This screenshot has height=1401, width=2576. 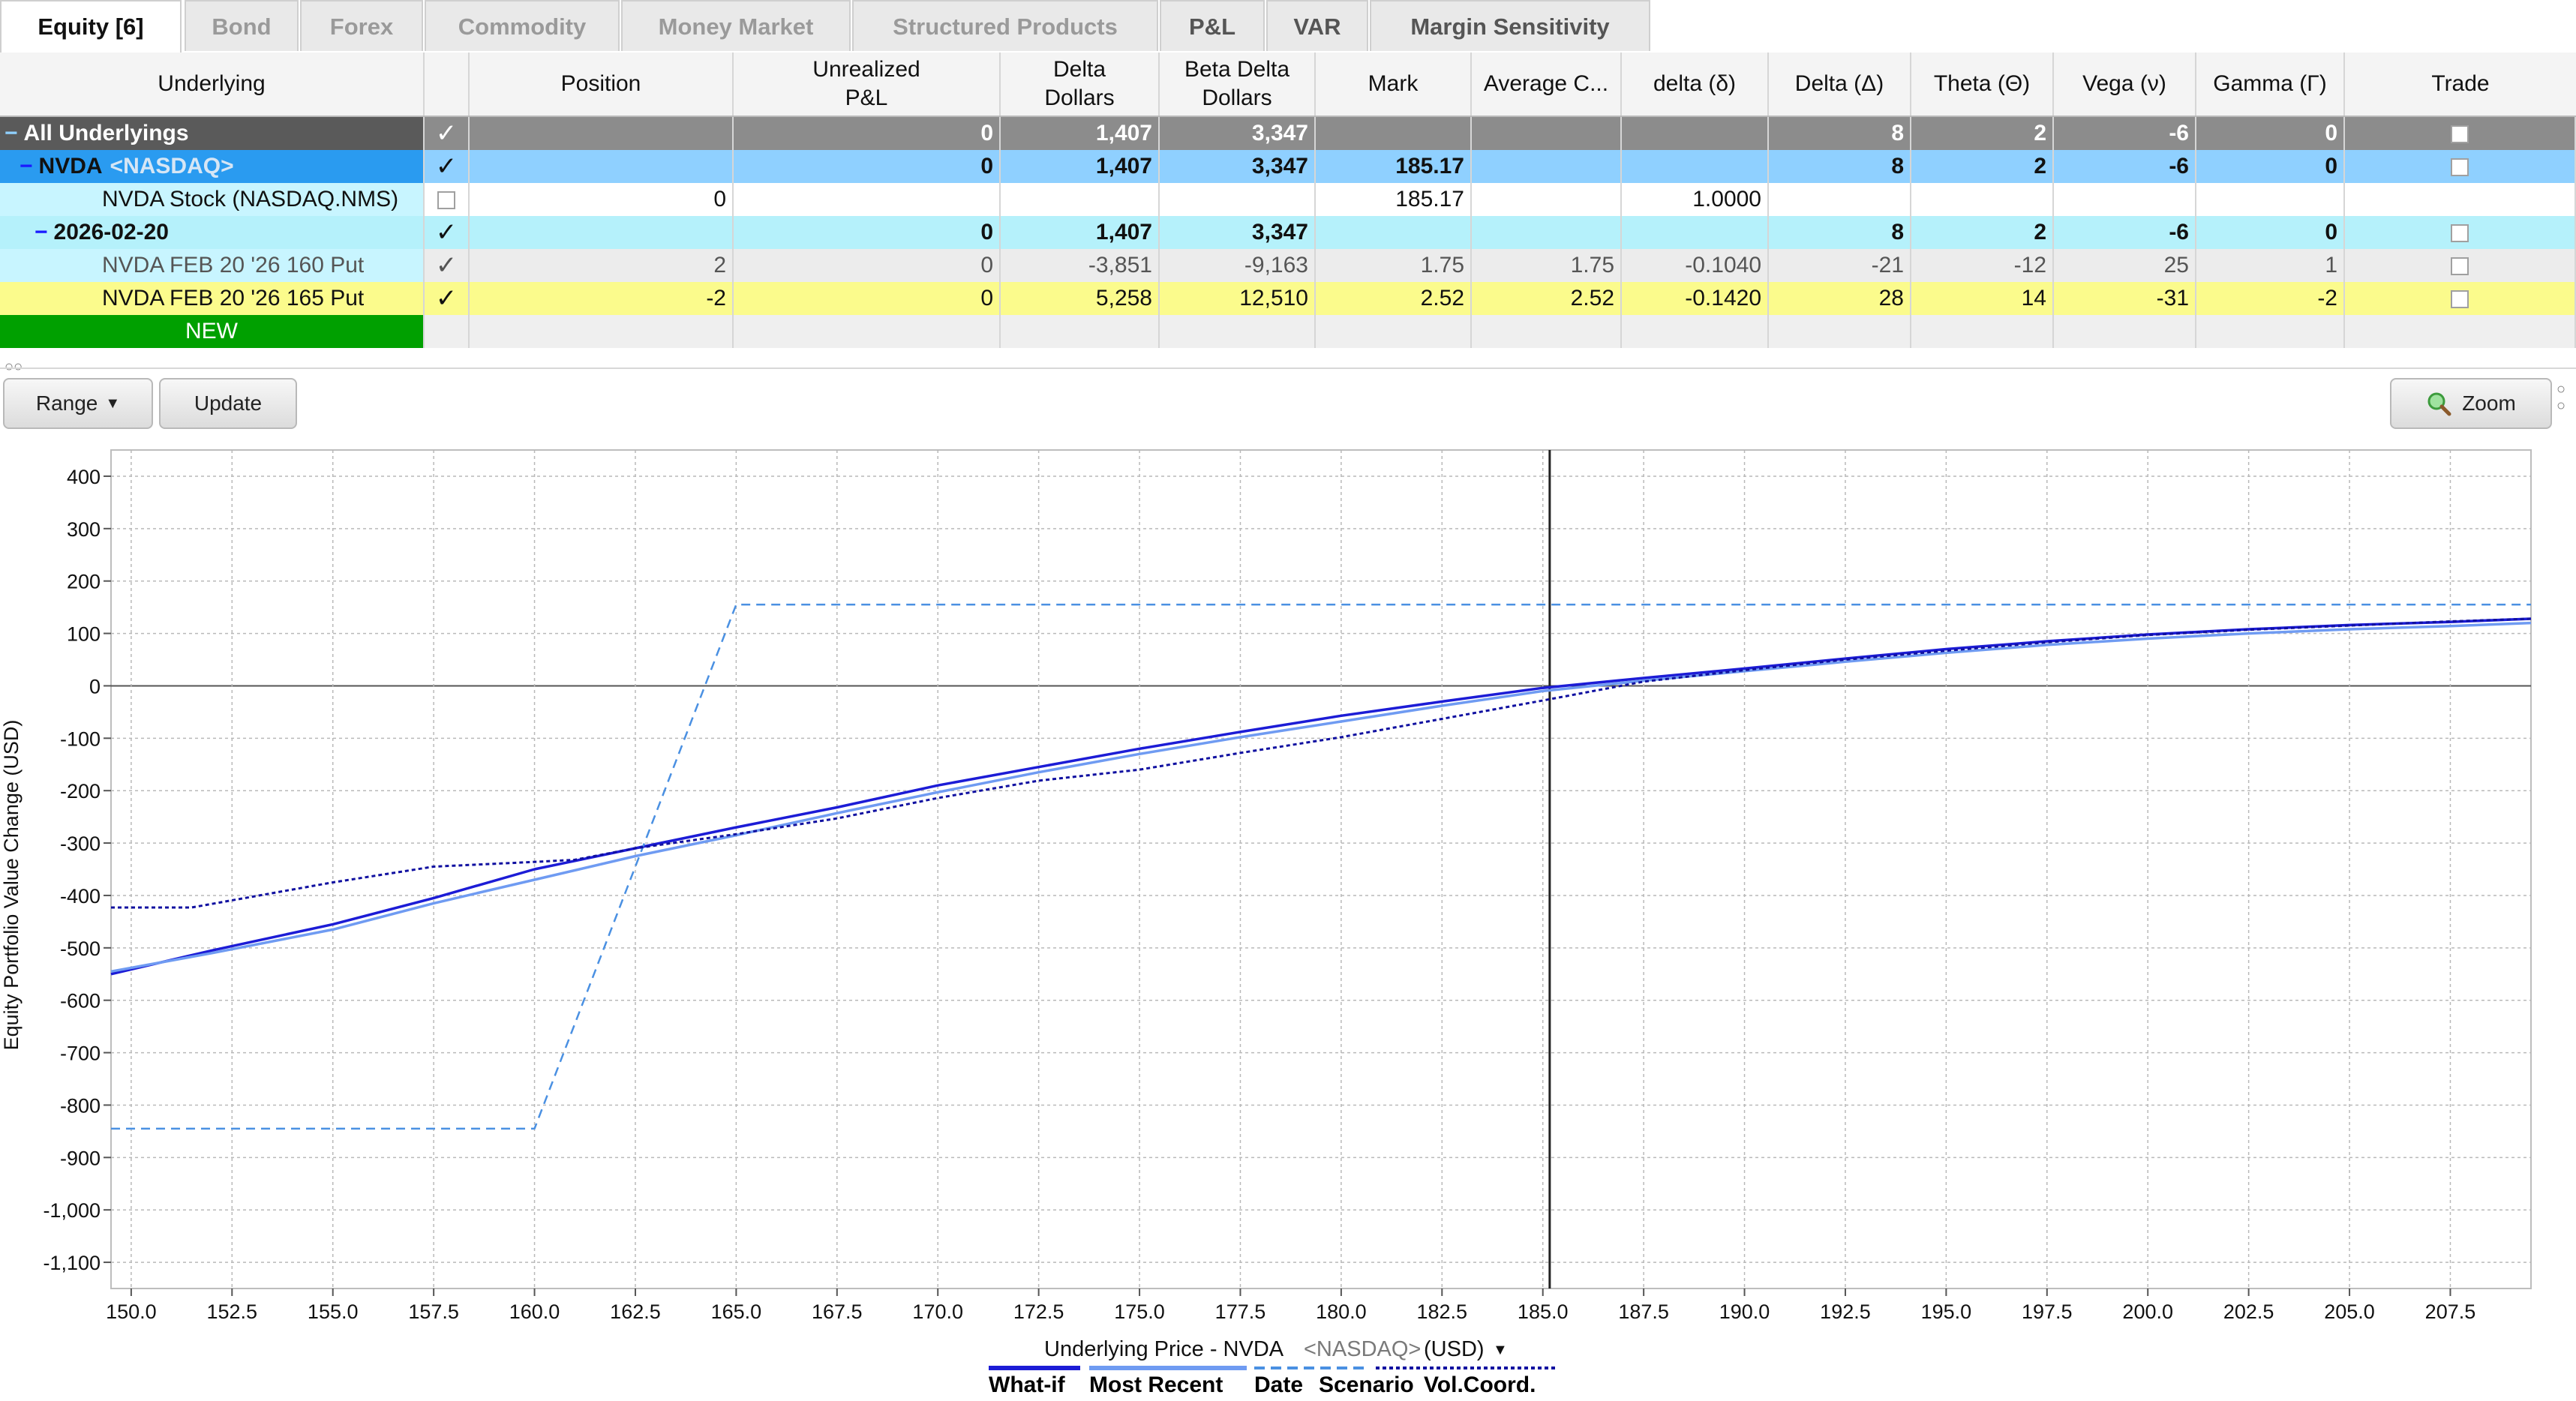 What do you see at coordinates (2270, 84) in the screenshot?
I see `header-gamma: Gamma (Γ)` at bounding box center [2270, 84].